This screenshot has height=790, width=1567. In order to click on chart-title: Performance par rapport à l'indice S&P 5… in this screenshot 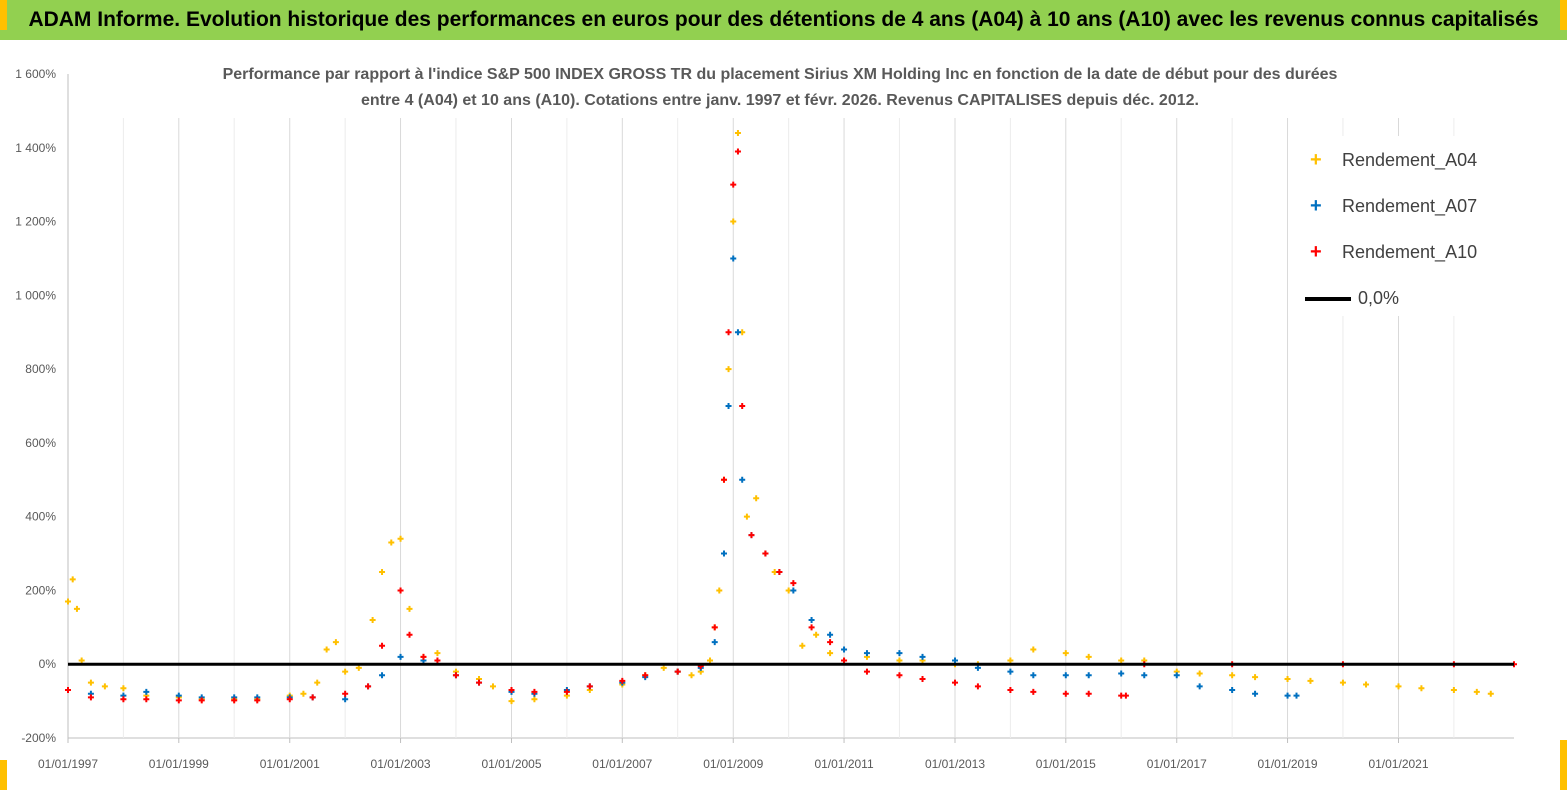, I will do `click(780, 88)`.